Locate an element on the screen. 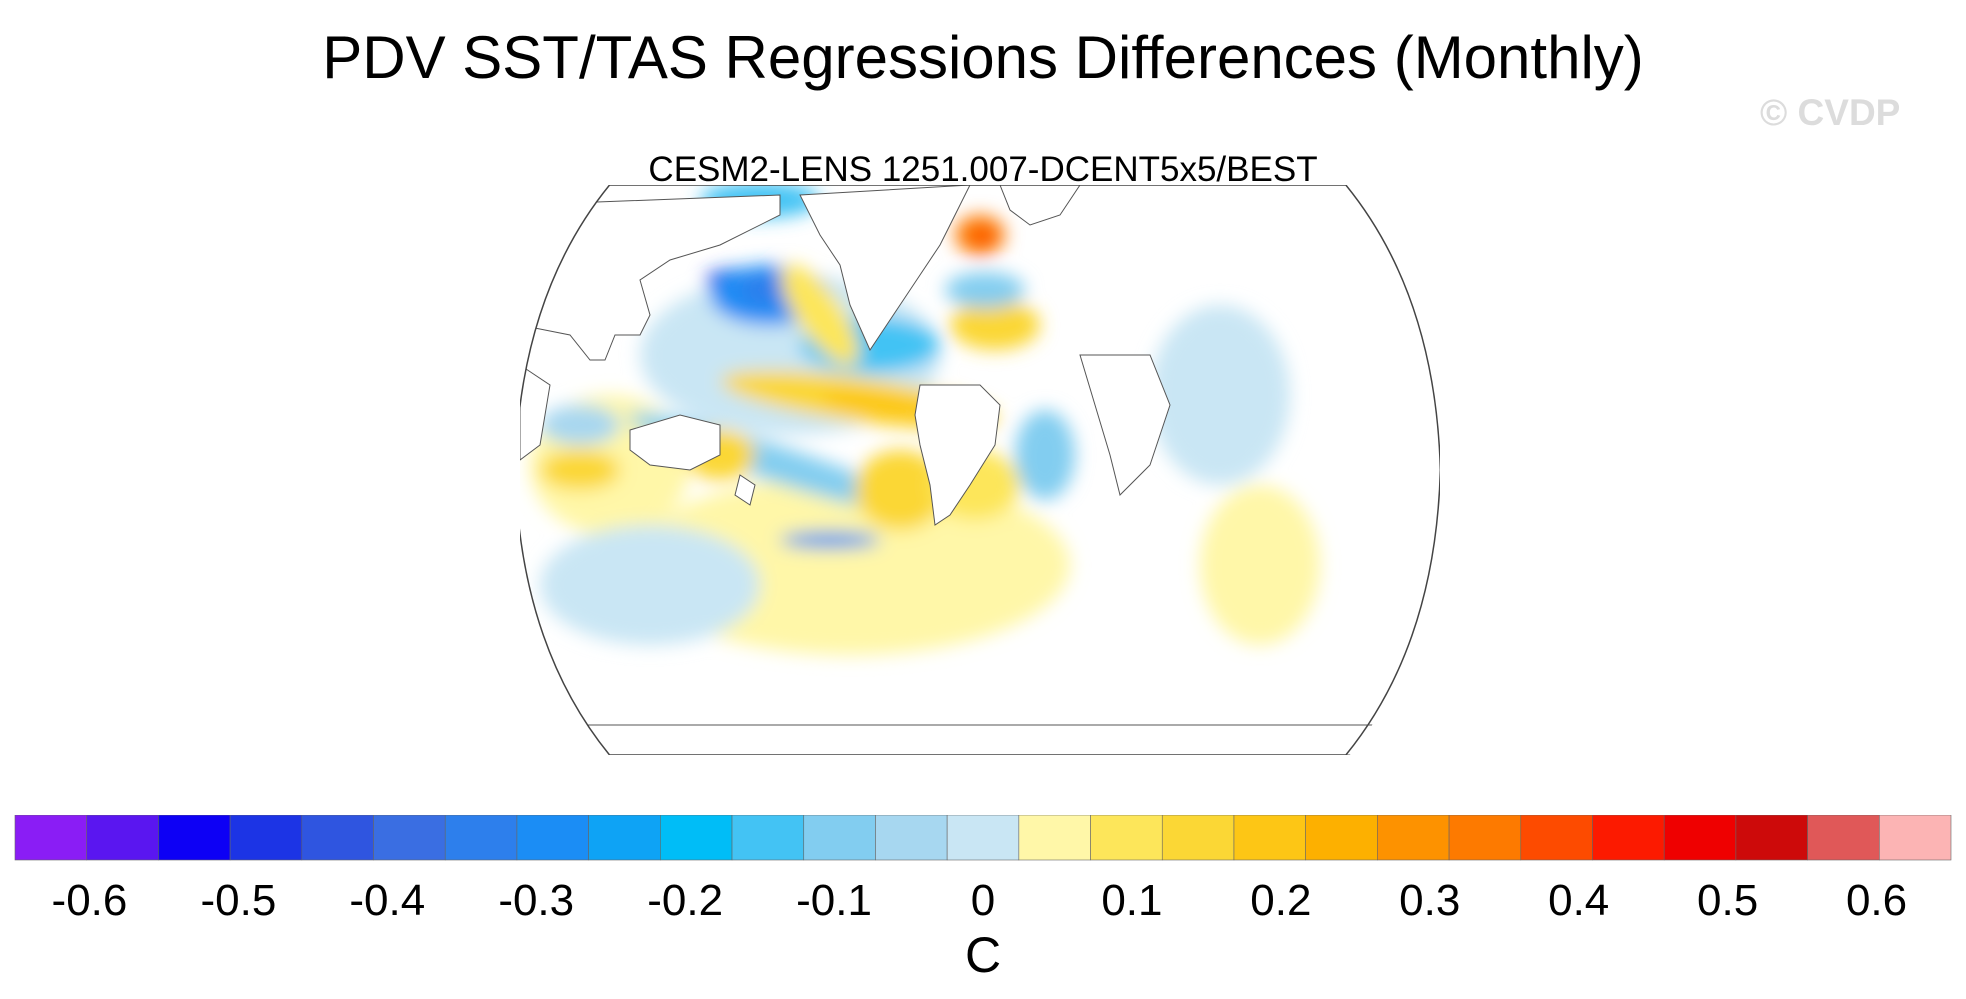 The width and height of the screenshot is (1966, 999). field-atlantic-pale is located at coordinates (1220, 395).